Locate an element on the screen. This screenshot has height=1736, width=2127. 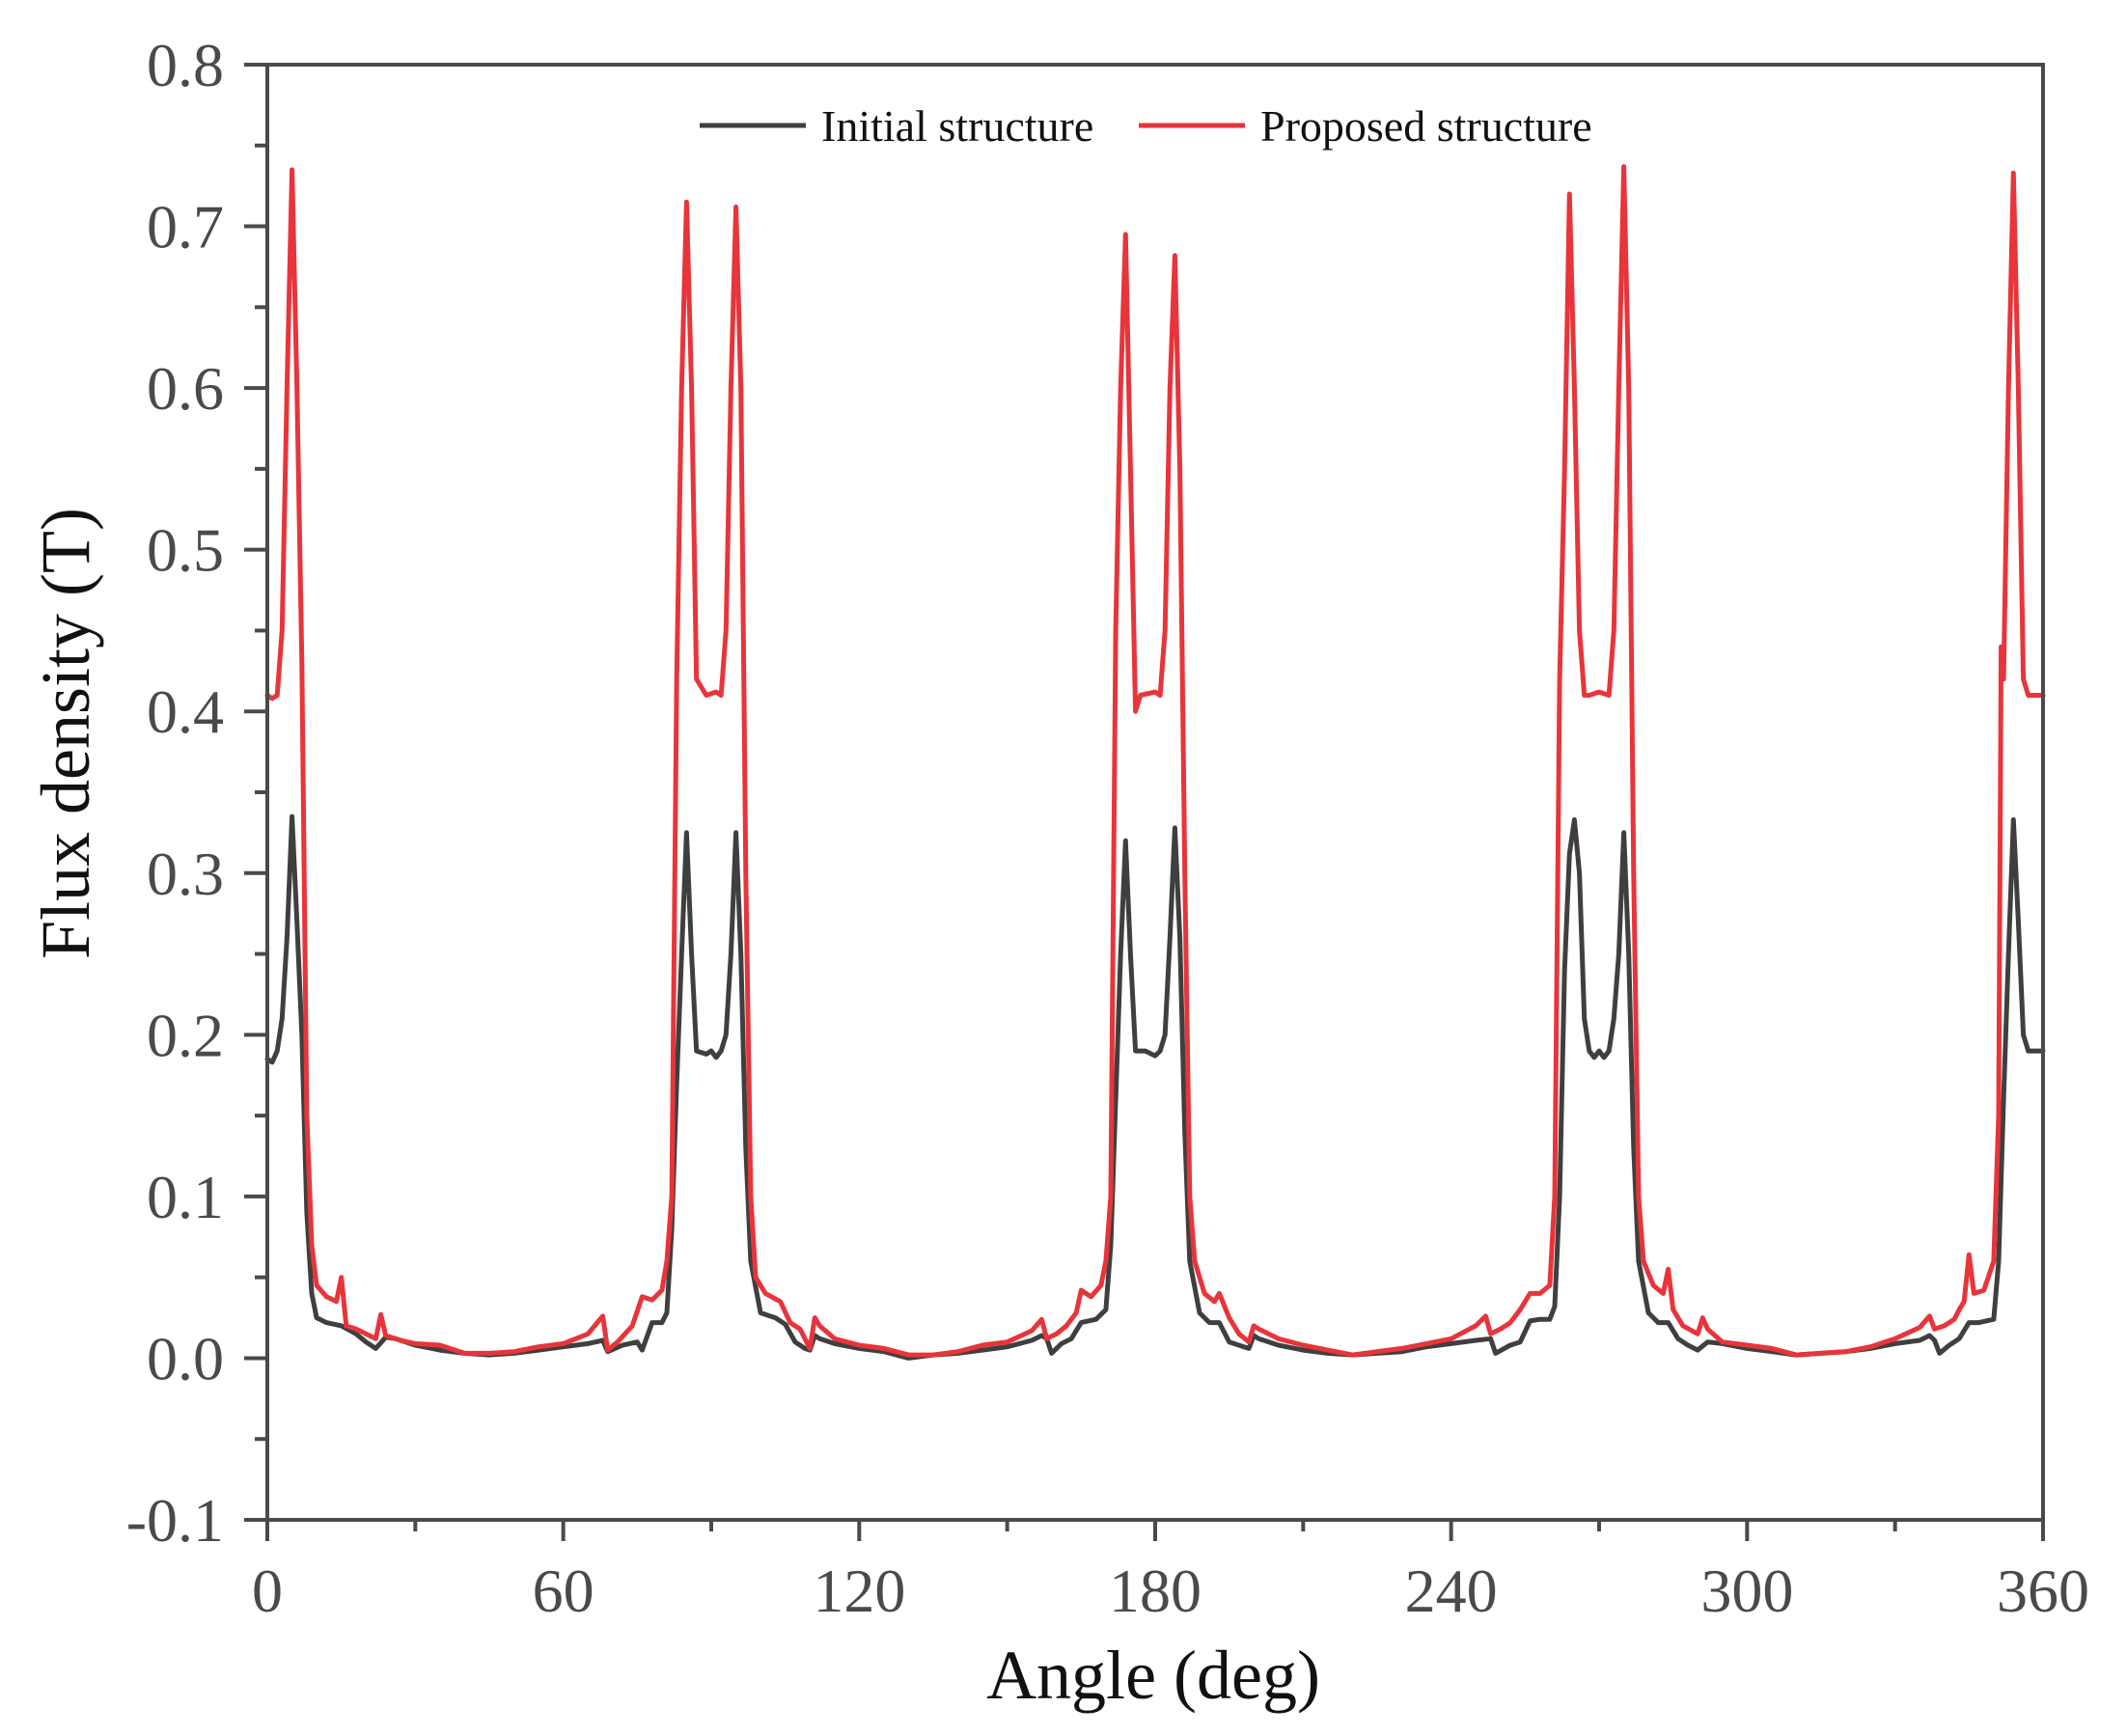
y-axis-title: Flux density (T) is located at coordinates (65, 734).